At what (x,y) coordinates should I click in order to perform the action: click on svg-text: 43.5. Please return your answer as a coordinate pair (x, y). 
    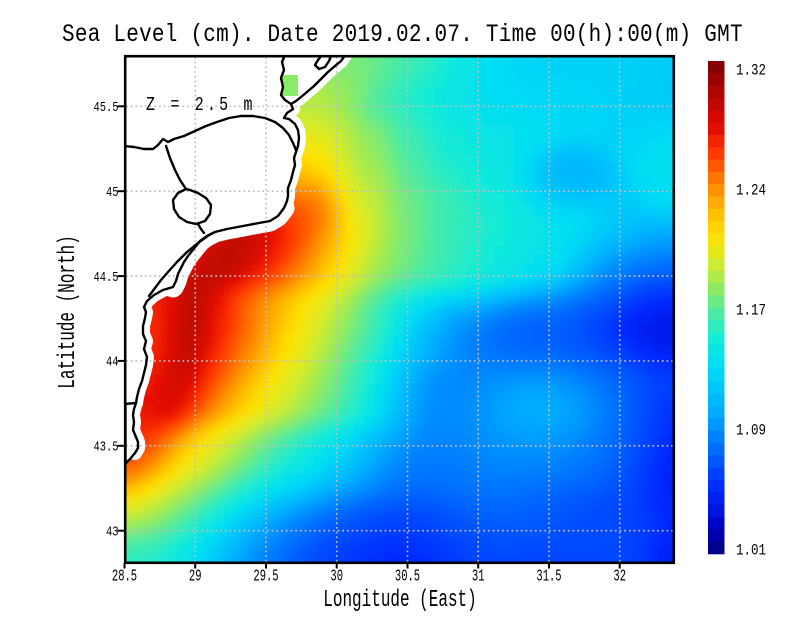
    Looking at the image, I should click on (106, 447).